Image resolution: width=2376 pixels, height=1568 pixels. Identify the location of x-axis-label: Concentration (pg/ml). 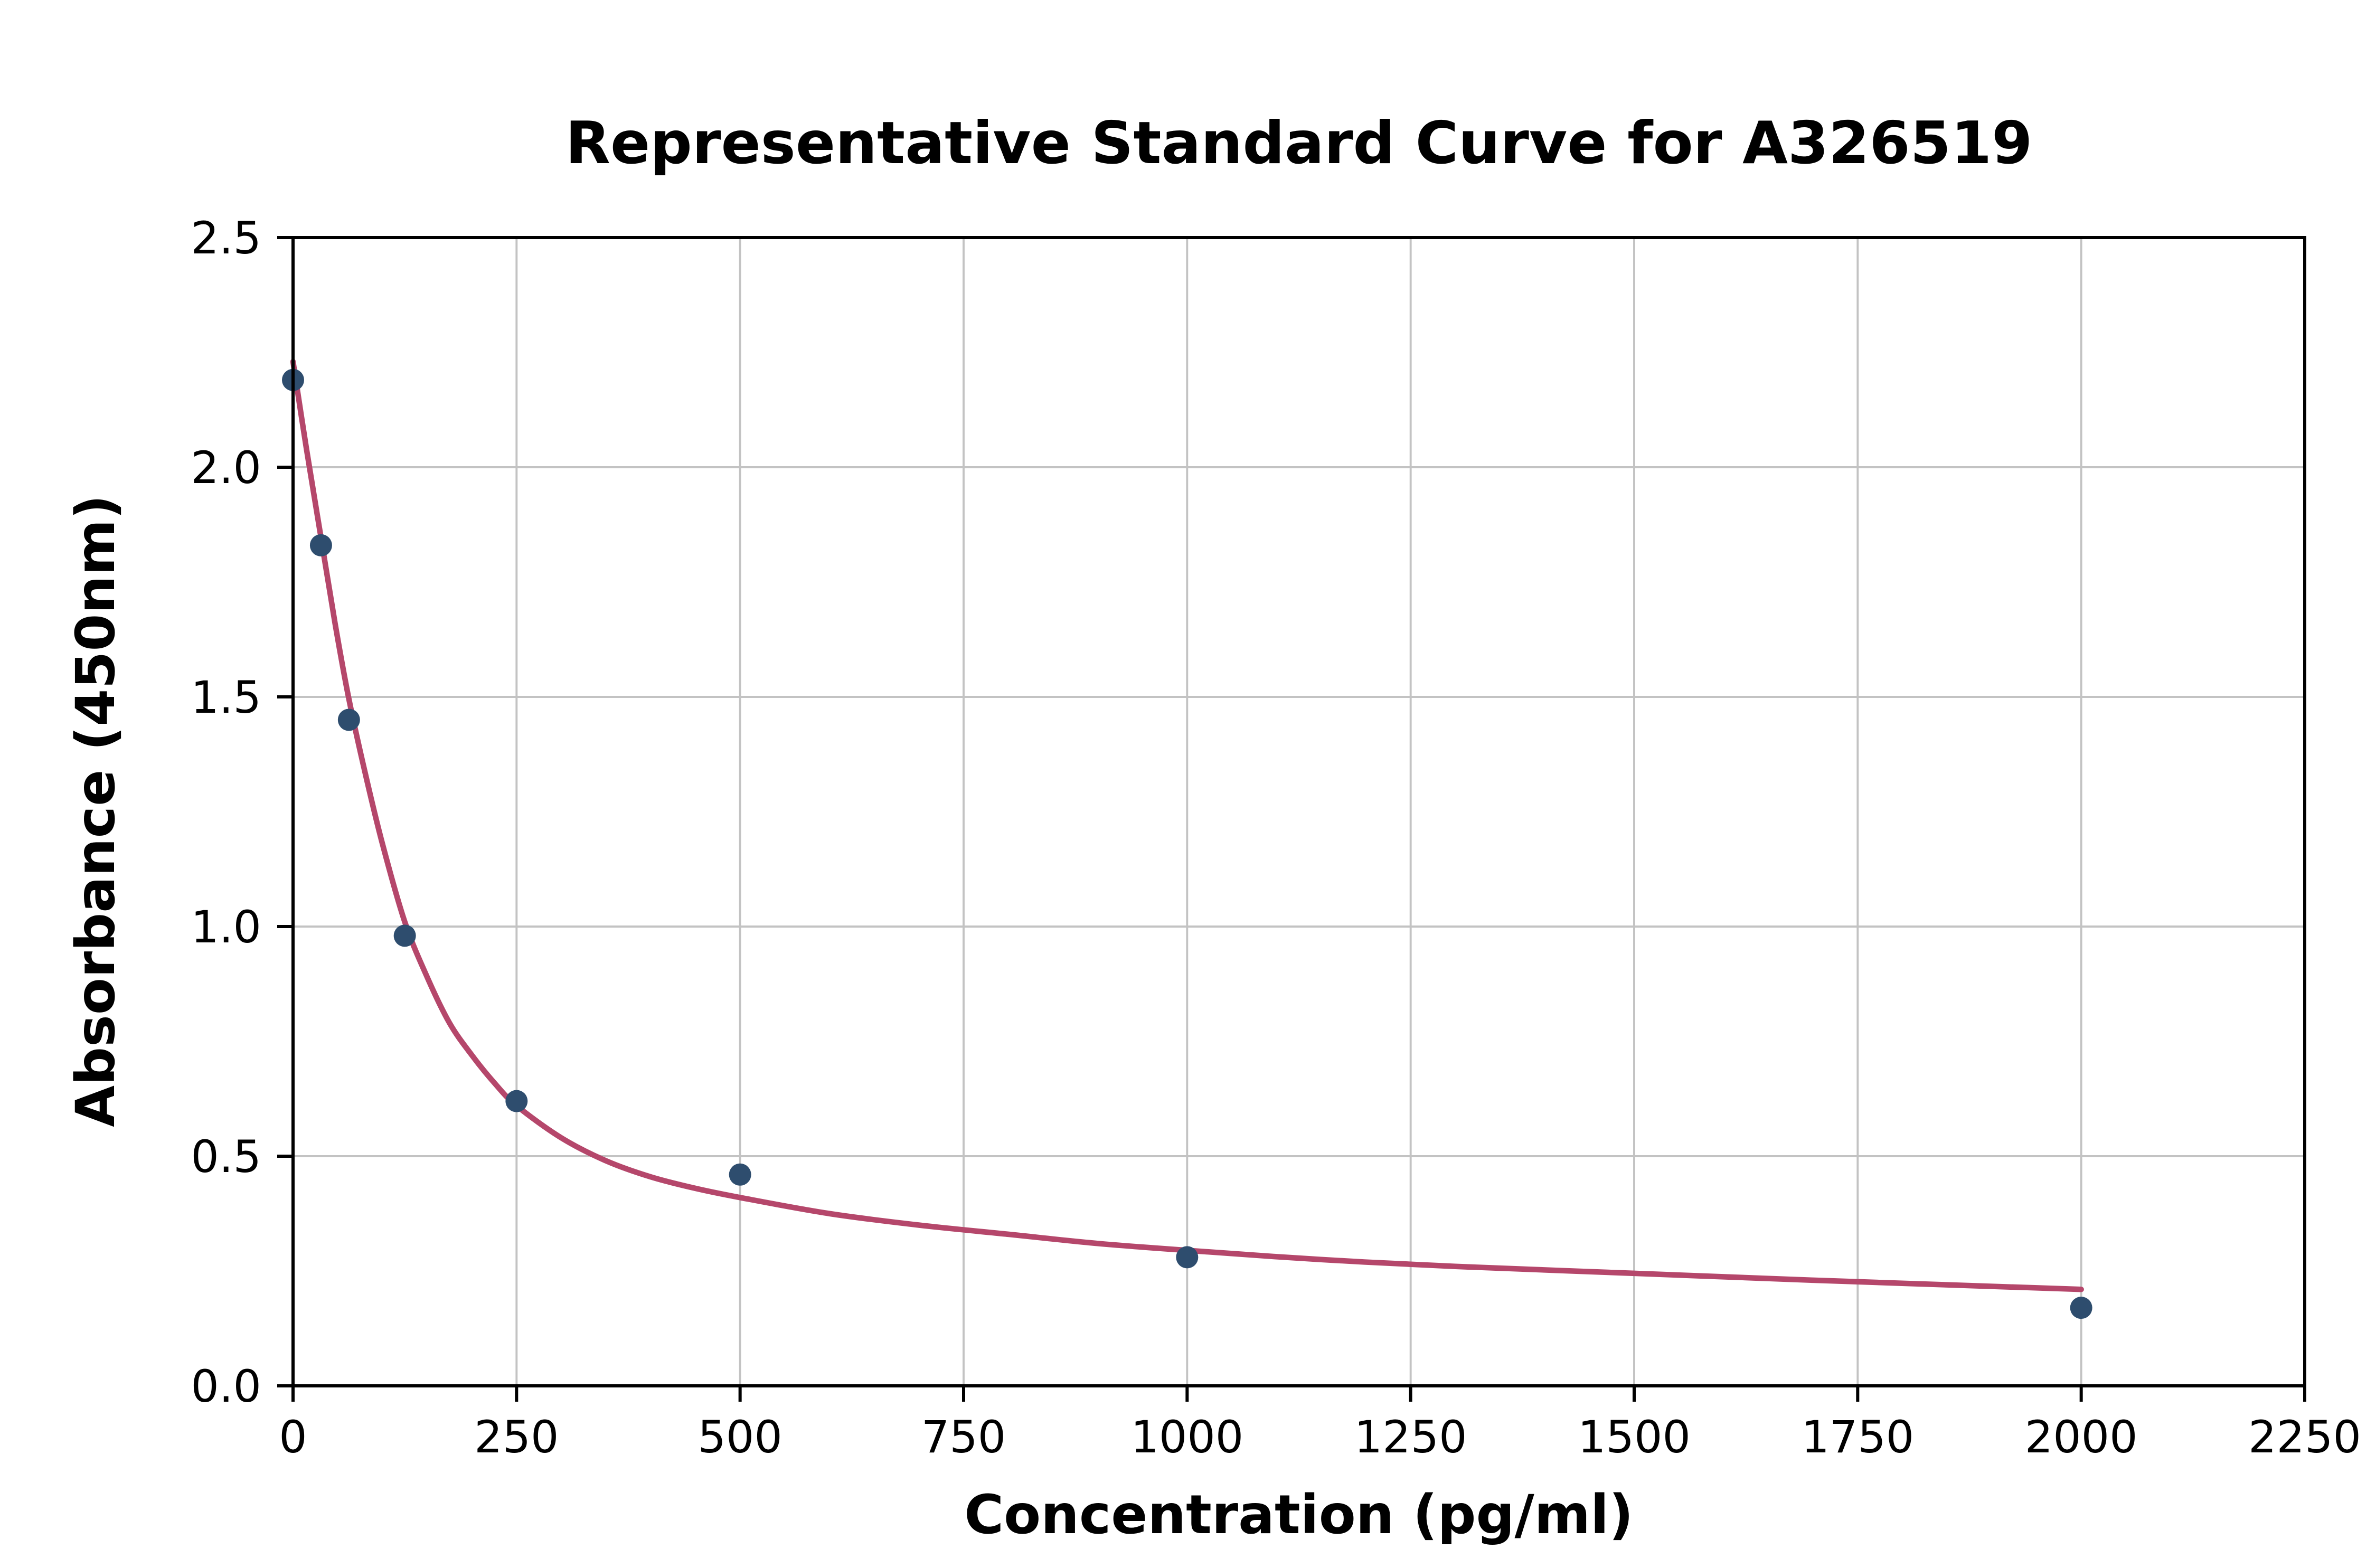
(1298, 1515).